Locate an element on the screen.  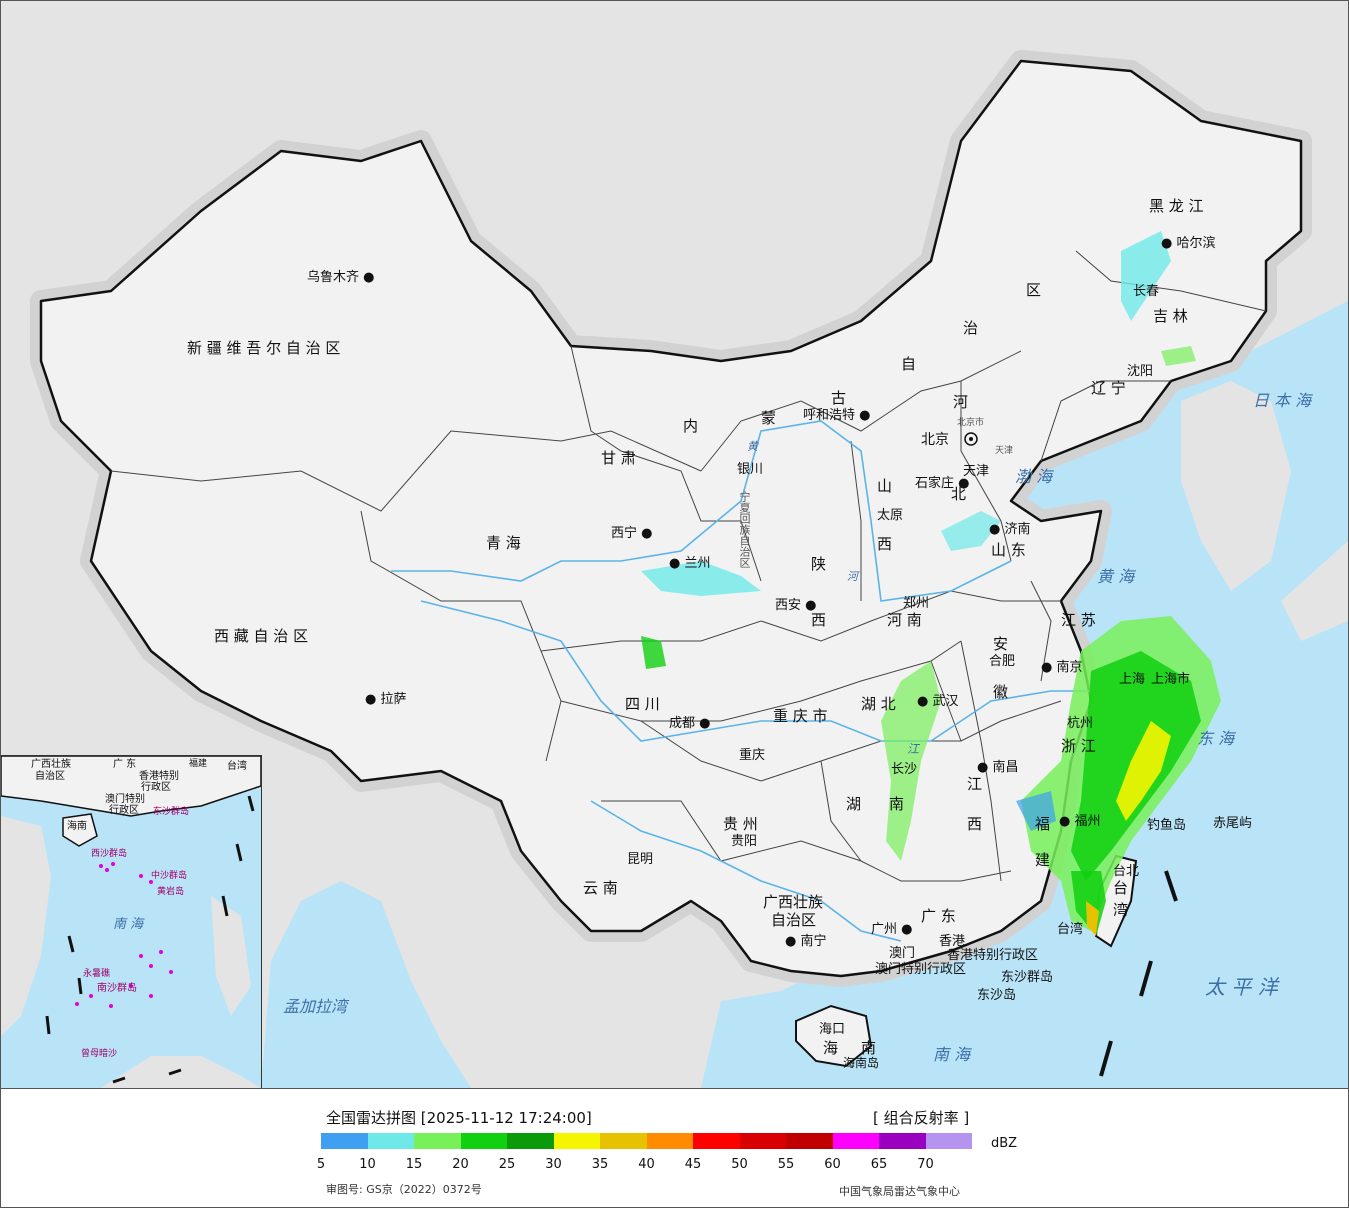
city-hainan-island: 海南岛 is located at coordinates (861, 1063).